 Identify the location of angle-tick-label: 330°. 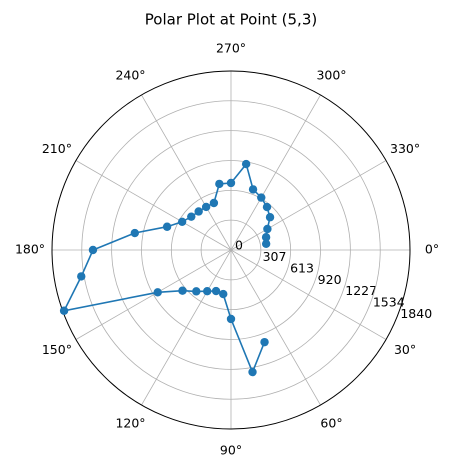
(405, 148).